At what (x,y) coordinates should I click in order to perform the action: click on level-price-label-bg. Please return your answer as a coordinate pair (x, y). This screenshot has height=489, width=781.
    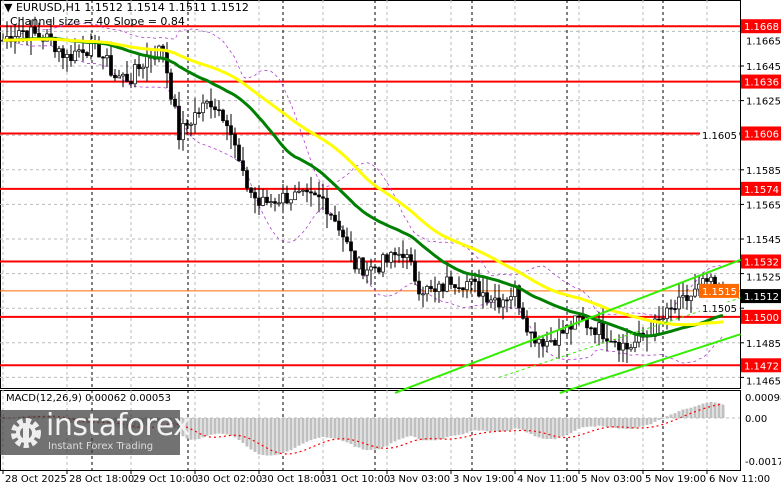
    Looking at the image, I should click on (761, 365).